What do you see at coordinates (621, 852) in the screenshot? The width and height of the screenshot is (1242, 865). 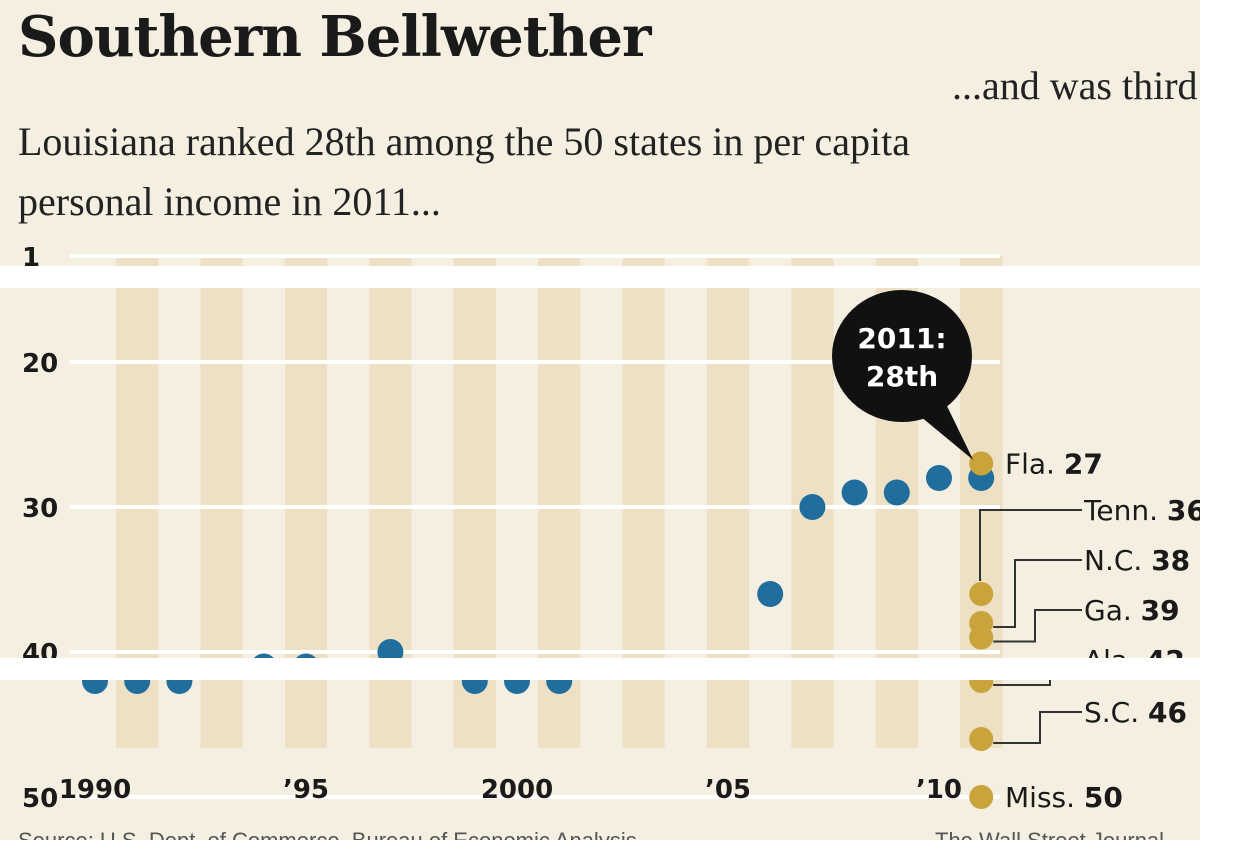 I see `image-bottom-margin` at bounding box center [621, 852].